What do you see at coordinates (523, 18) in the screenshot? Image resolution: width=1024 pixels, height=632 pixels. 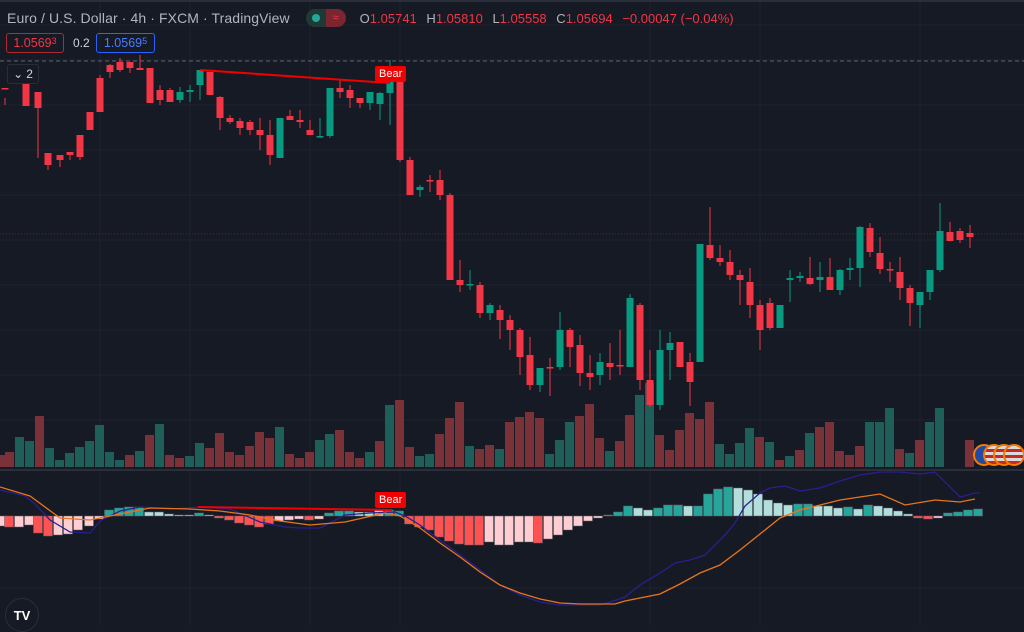 I see `low-value: 1.05558` at bounding box center [523, 18].